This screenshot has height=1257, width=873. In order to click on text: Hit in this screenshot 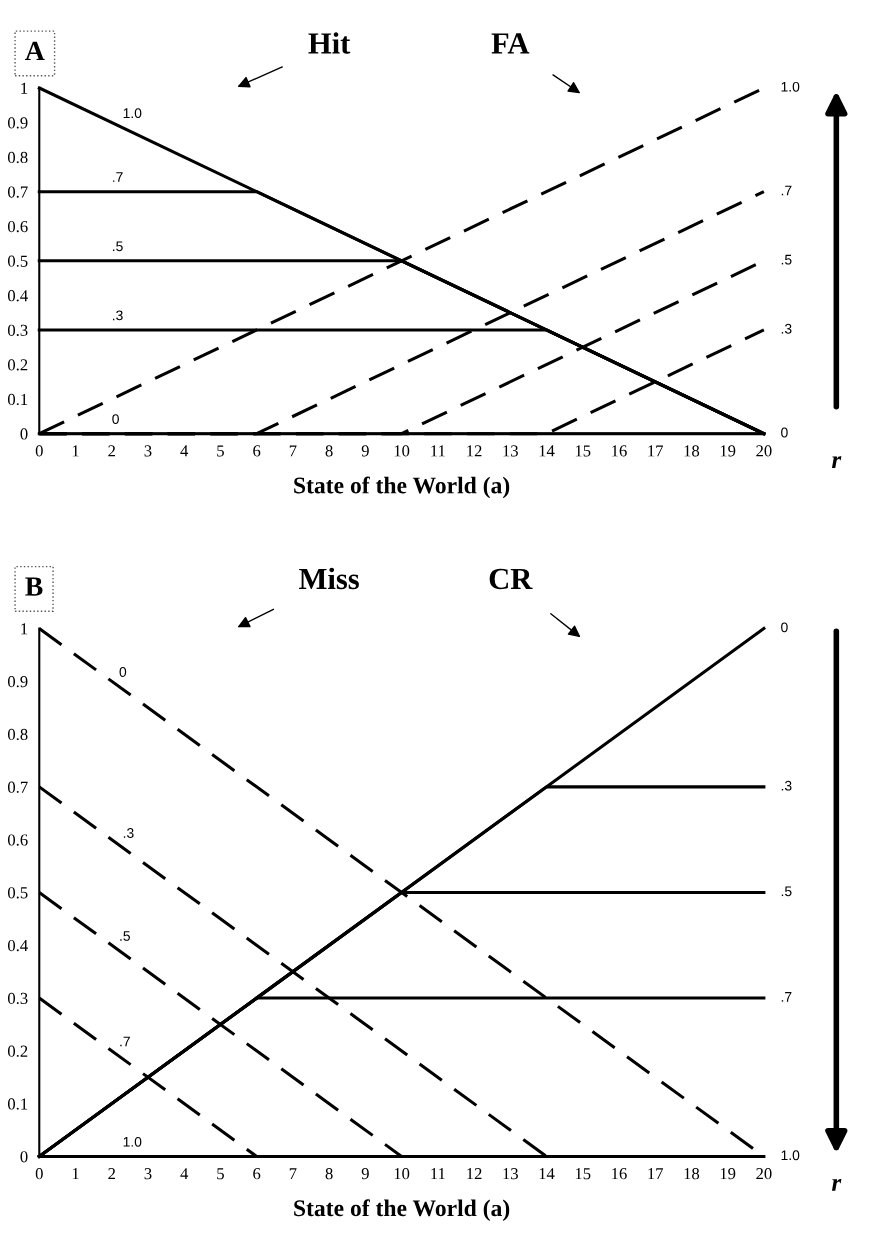, I will do `click(329, 43)`.